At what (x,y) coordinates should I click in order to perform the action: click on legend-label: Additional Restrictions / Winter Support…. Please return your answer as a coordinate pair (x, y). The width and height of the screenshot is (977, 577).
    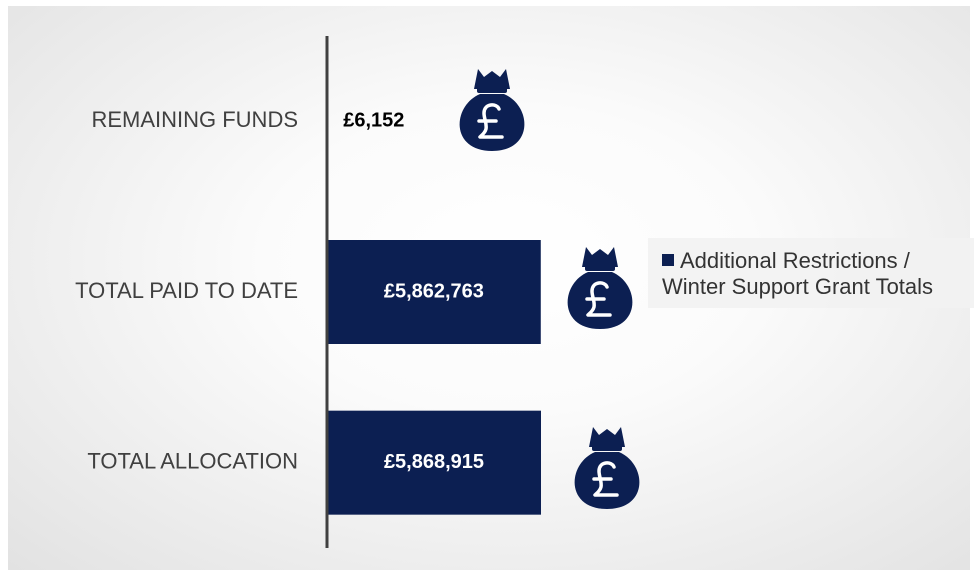
    Looking at the image, I should click on (798, 273).